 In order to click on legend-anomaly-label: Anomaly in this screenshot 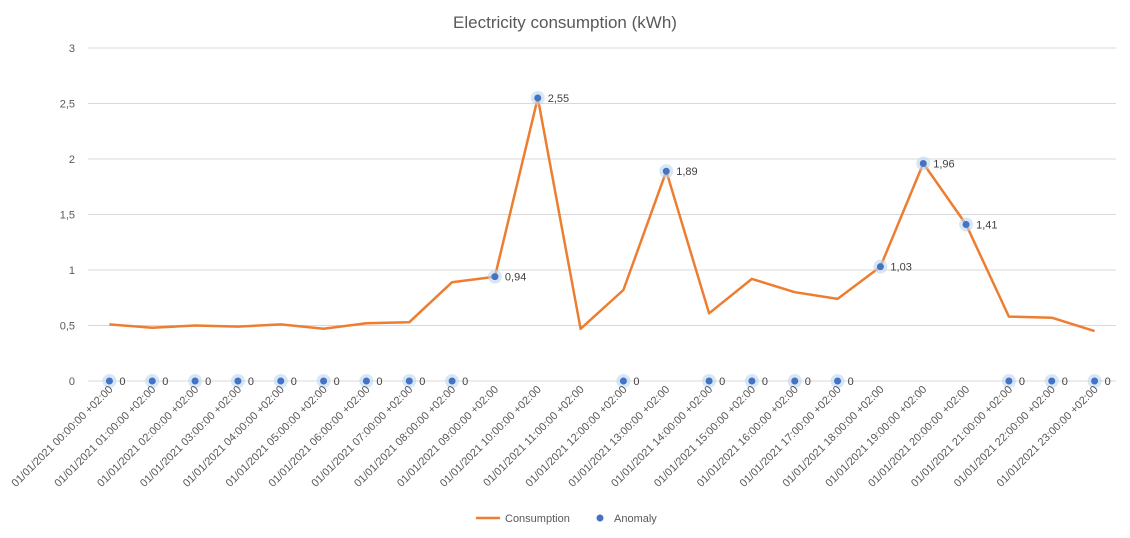, I will do `click(635, 519)`.